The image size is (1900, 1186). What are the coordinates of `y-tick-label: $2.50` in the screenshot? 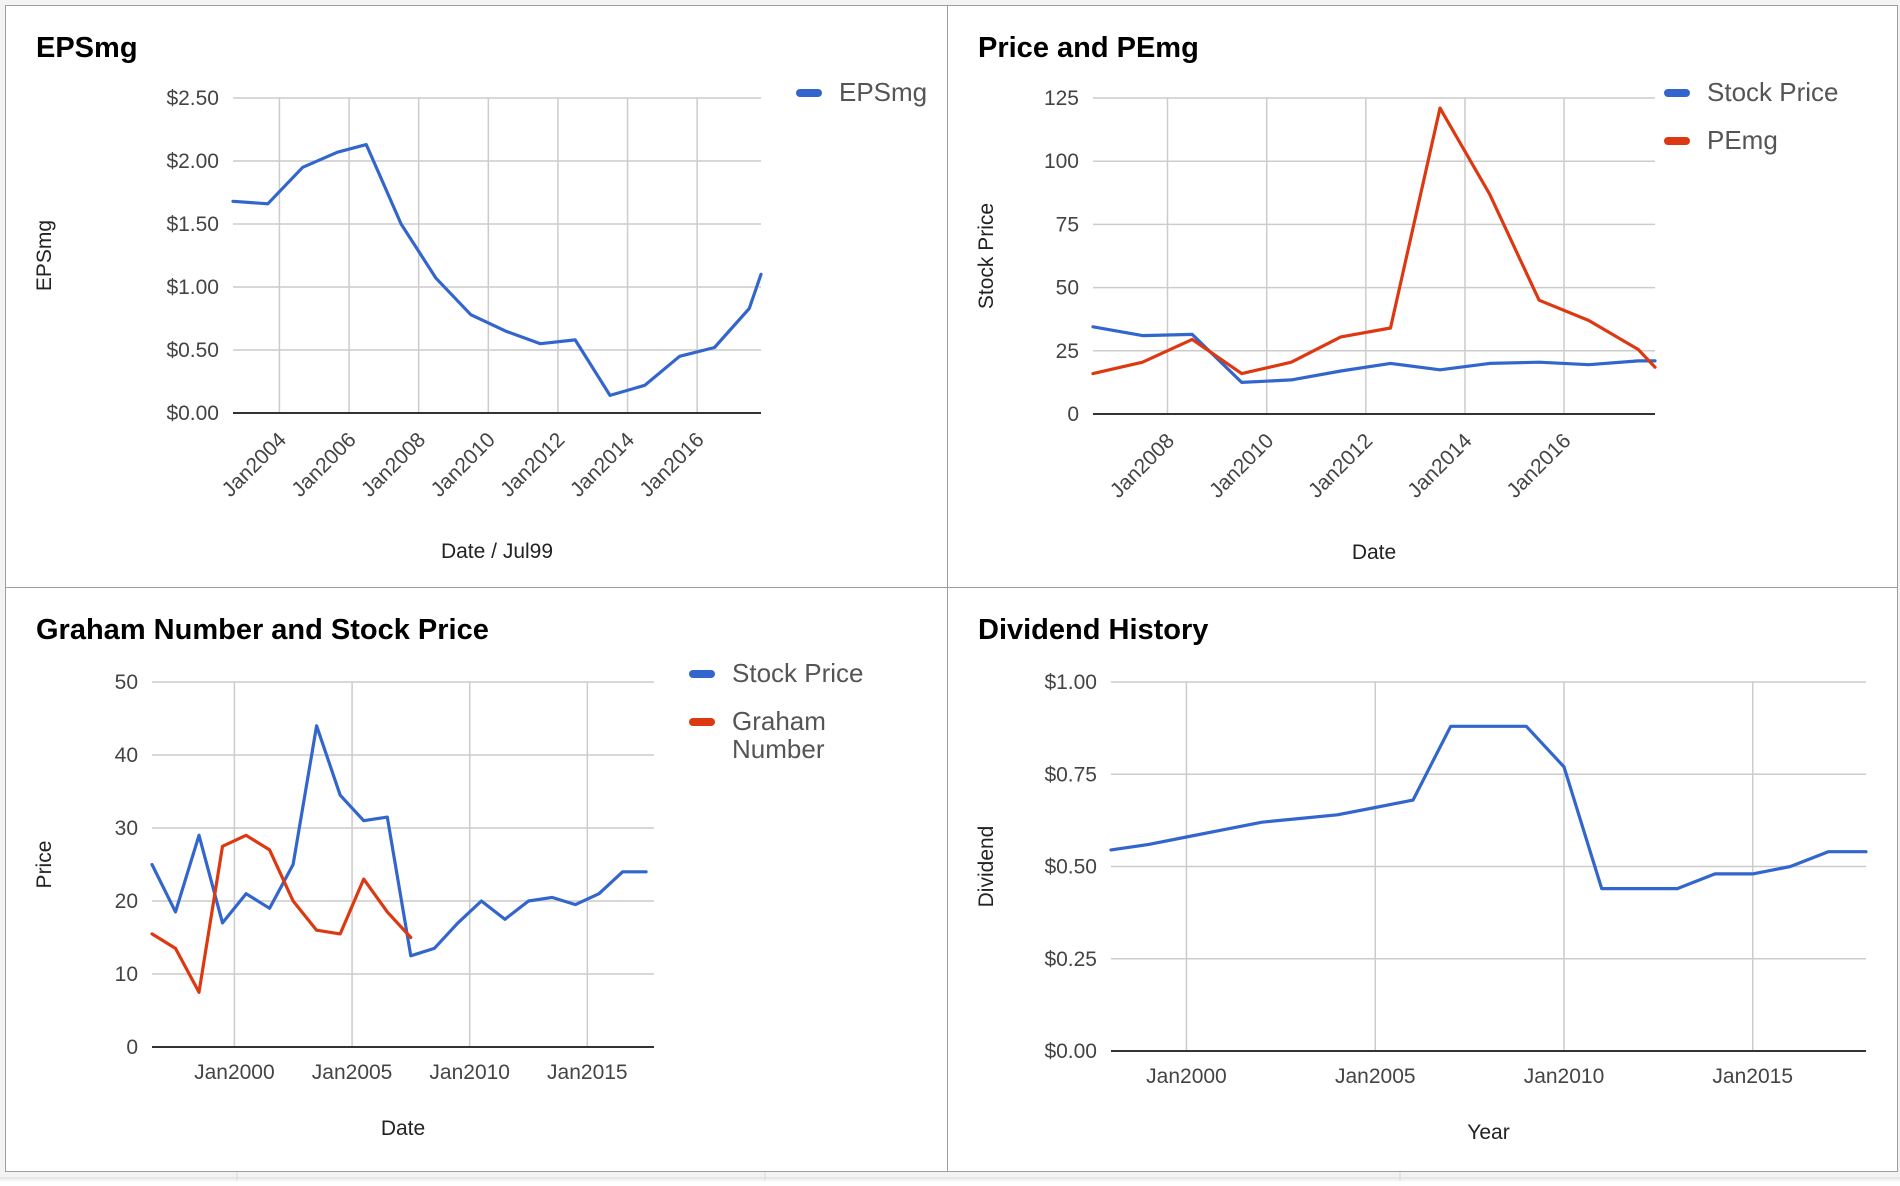 It's located at (192, 98).